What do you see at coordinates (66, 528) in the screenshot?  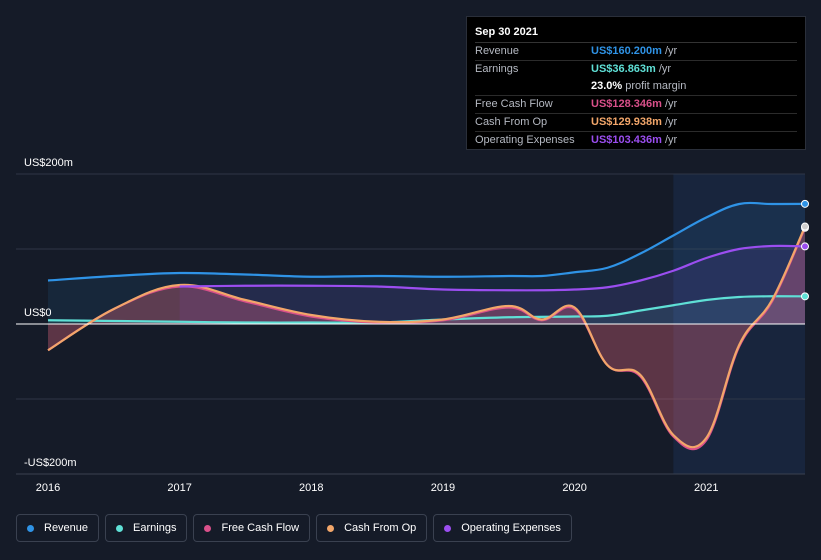 I see `legend-label: Revenue` at bounding box center [66, 528].